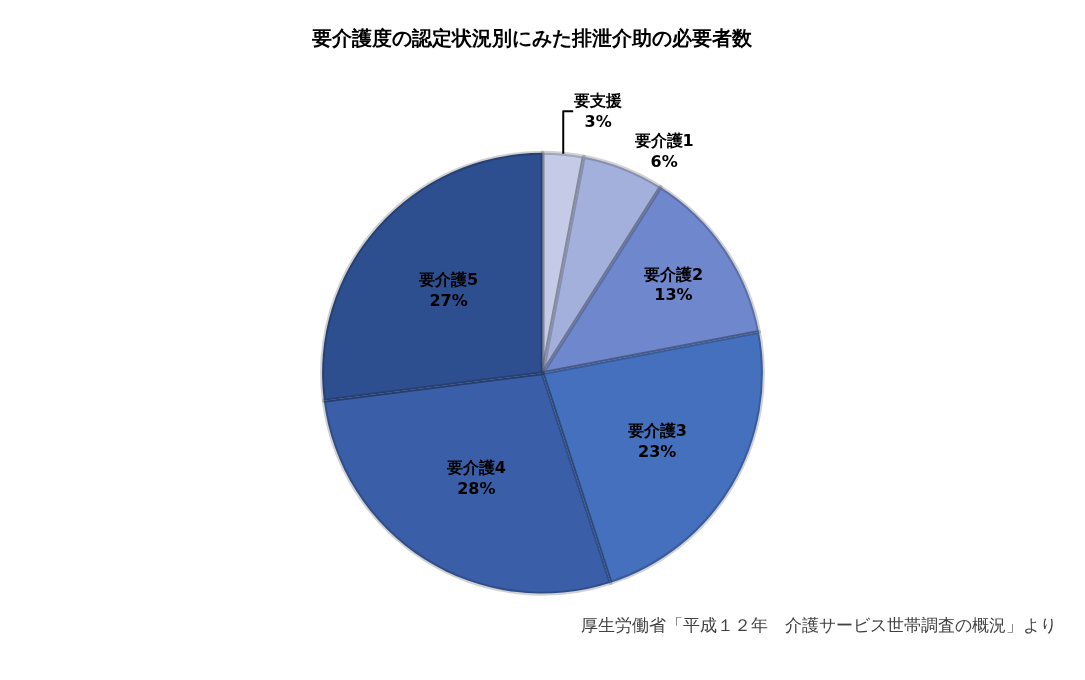 This screenshot has height=680, width=1085. Describe the element at coordinates (657, 451) in the screenshot. I see `data-label: 23%` at that location.